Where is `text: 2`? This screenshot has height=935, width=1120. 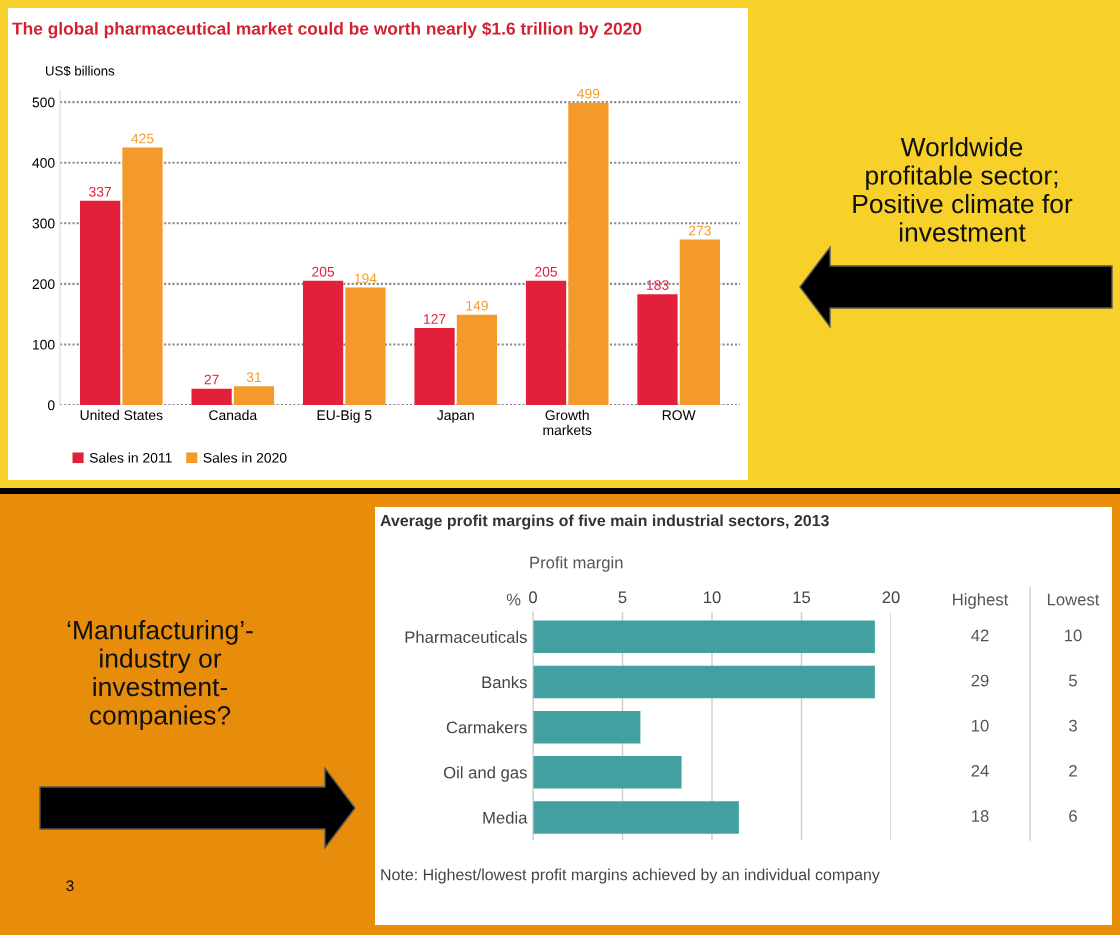 text: 2 is located at coordinates (1073, 770).